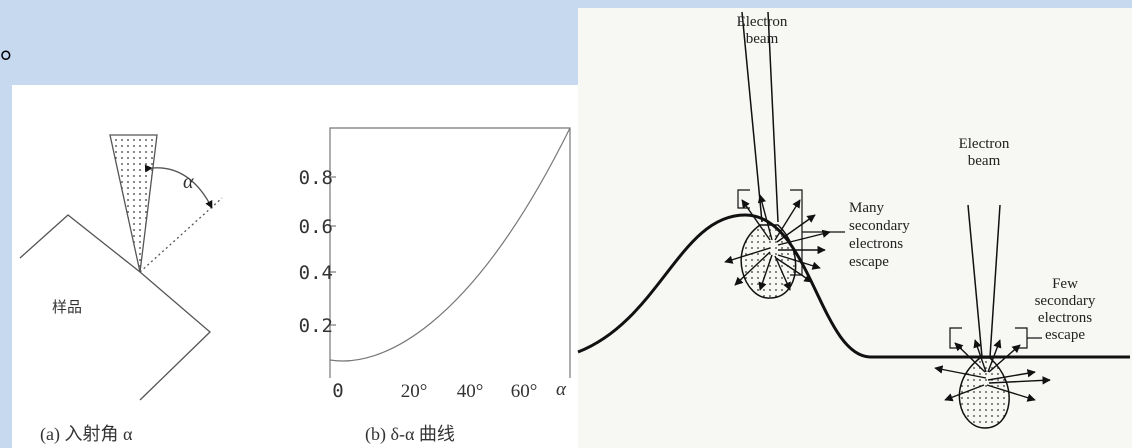 The width and height of the screenshot is (1132, 448). I want to click on y-tick-label: 0.2, so click(316, 326).